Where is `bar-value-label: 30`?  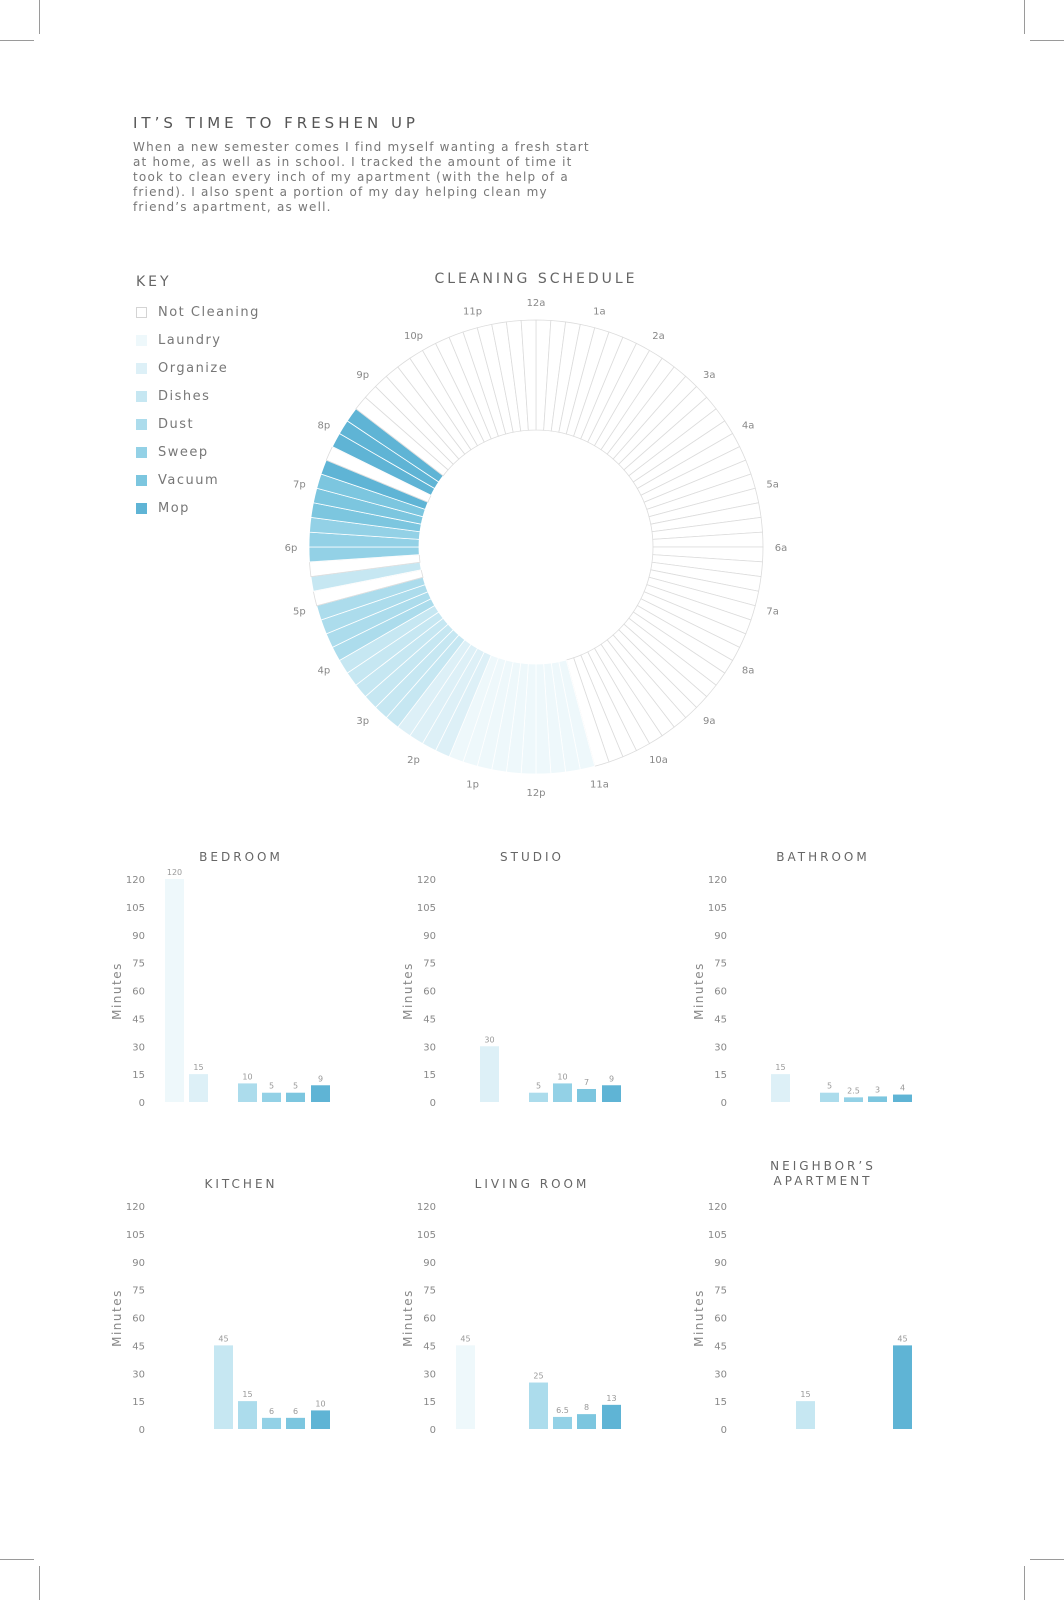 bar-value-label: 30 is located at coordinates (489, 1039).